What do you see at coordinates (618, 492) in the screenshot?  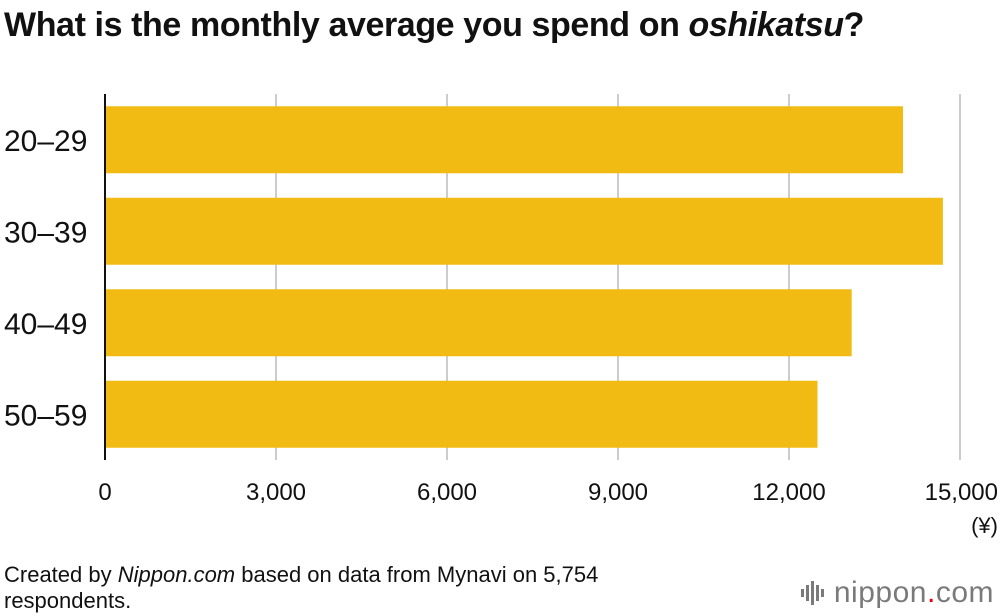 I see `x-tick-label: 9,000` at bounding box center [618, 492].